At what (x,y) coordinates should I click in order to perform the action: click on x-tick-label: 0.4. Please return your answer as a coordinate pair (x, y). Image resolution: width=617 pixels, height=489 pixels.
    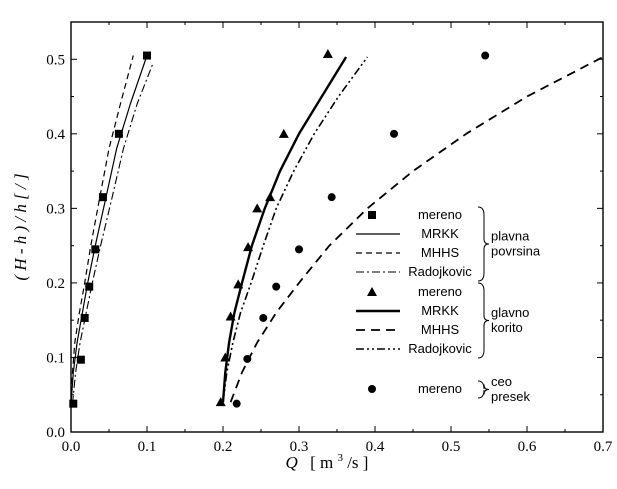
    Looking at the image, I should click on (375, 447).